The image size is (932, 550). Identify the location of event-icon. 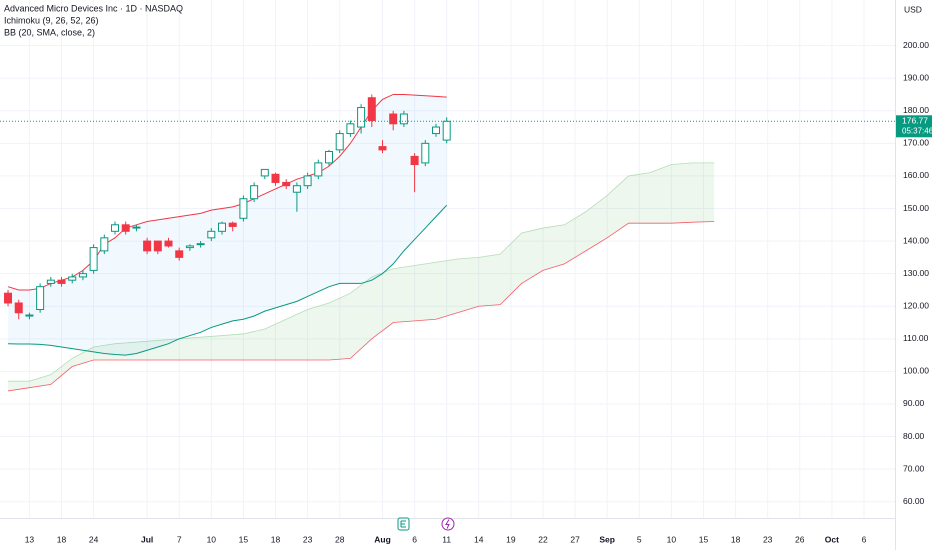
(448, 524).